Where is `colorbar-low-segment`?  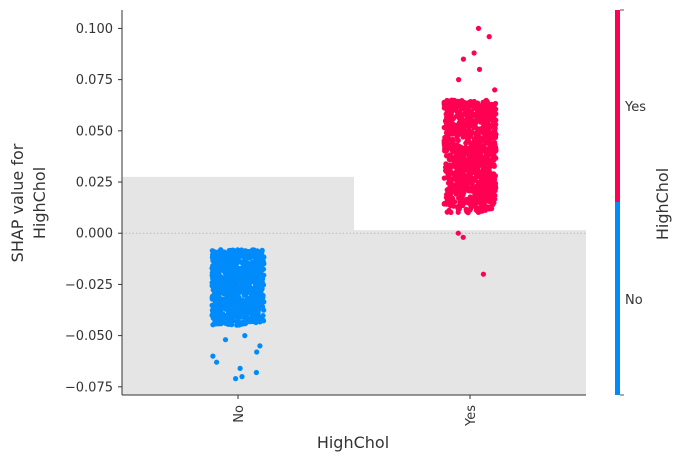 colorbar-low-segment is located at coordinates (617, 298).